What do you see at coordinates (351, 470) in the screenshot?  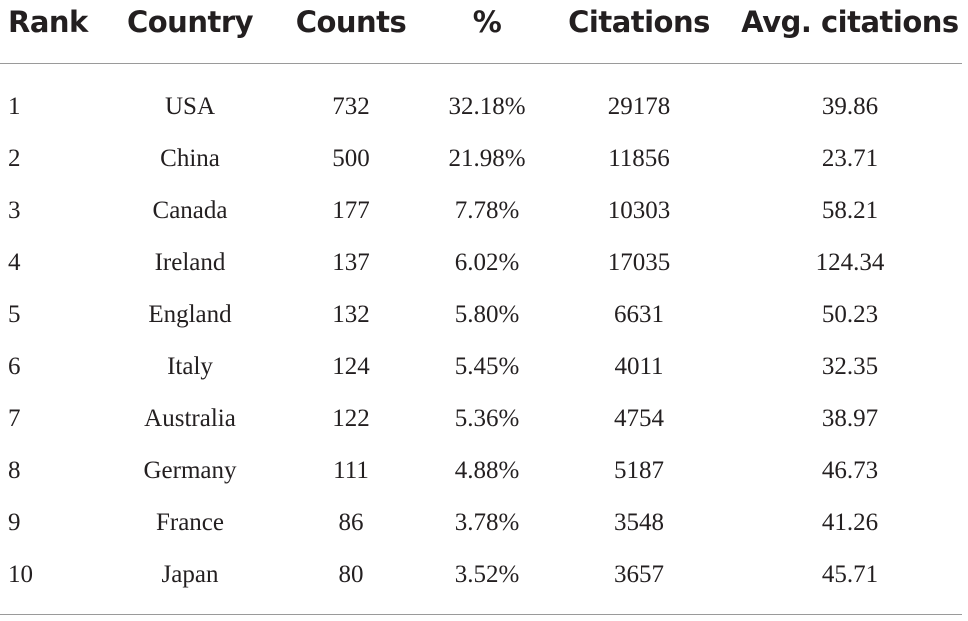 I see `table-cell: 111` at bounding box center [351, 470].